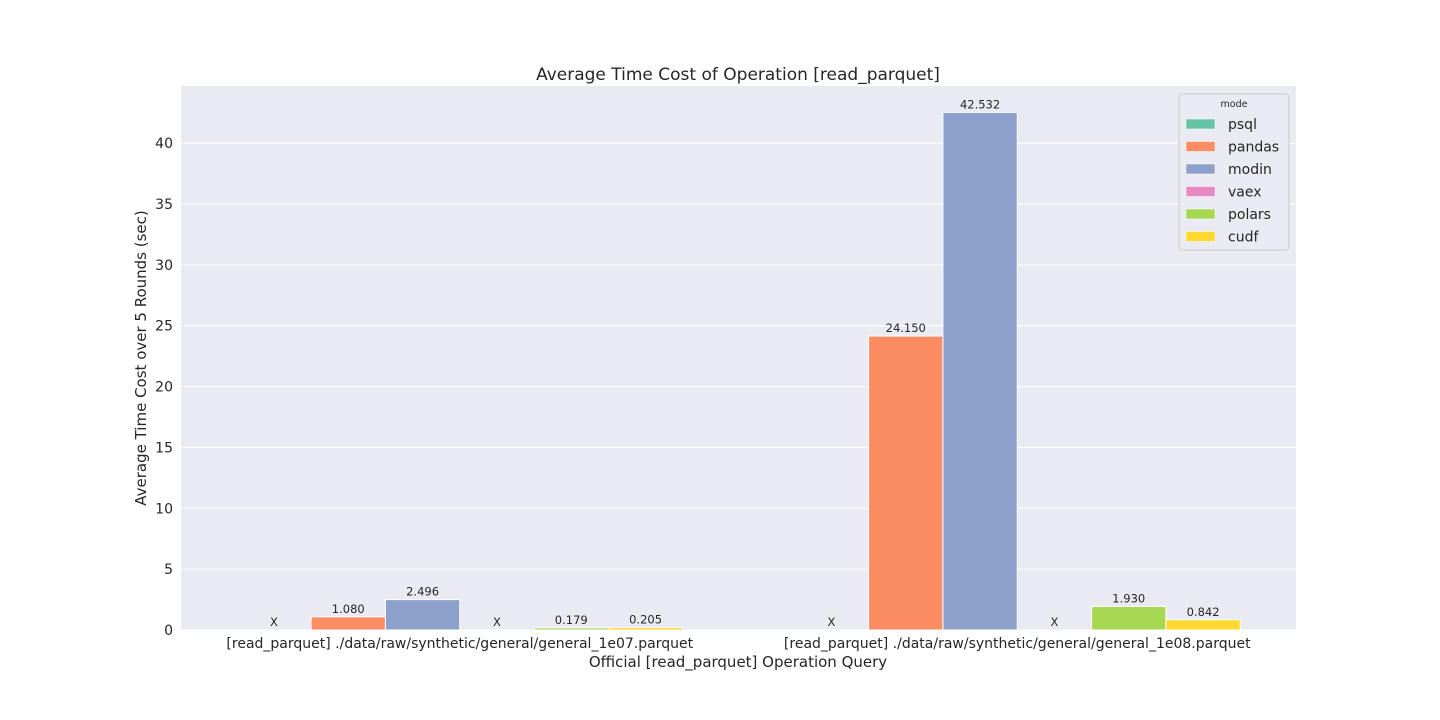 The image size is (1440, 720). I want to click on y-tick-labels: 0 5 10 15 20 25 30 35 40, so click(164, 387).